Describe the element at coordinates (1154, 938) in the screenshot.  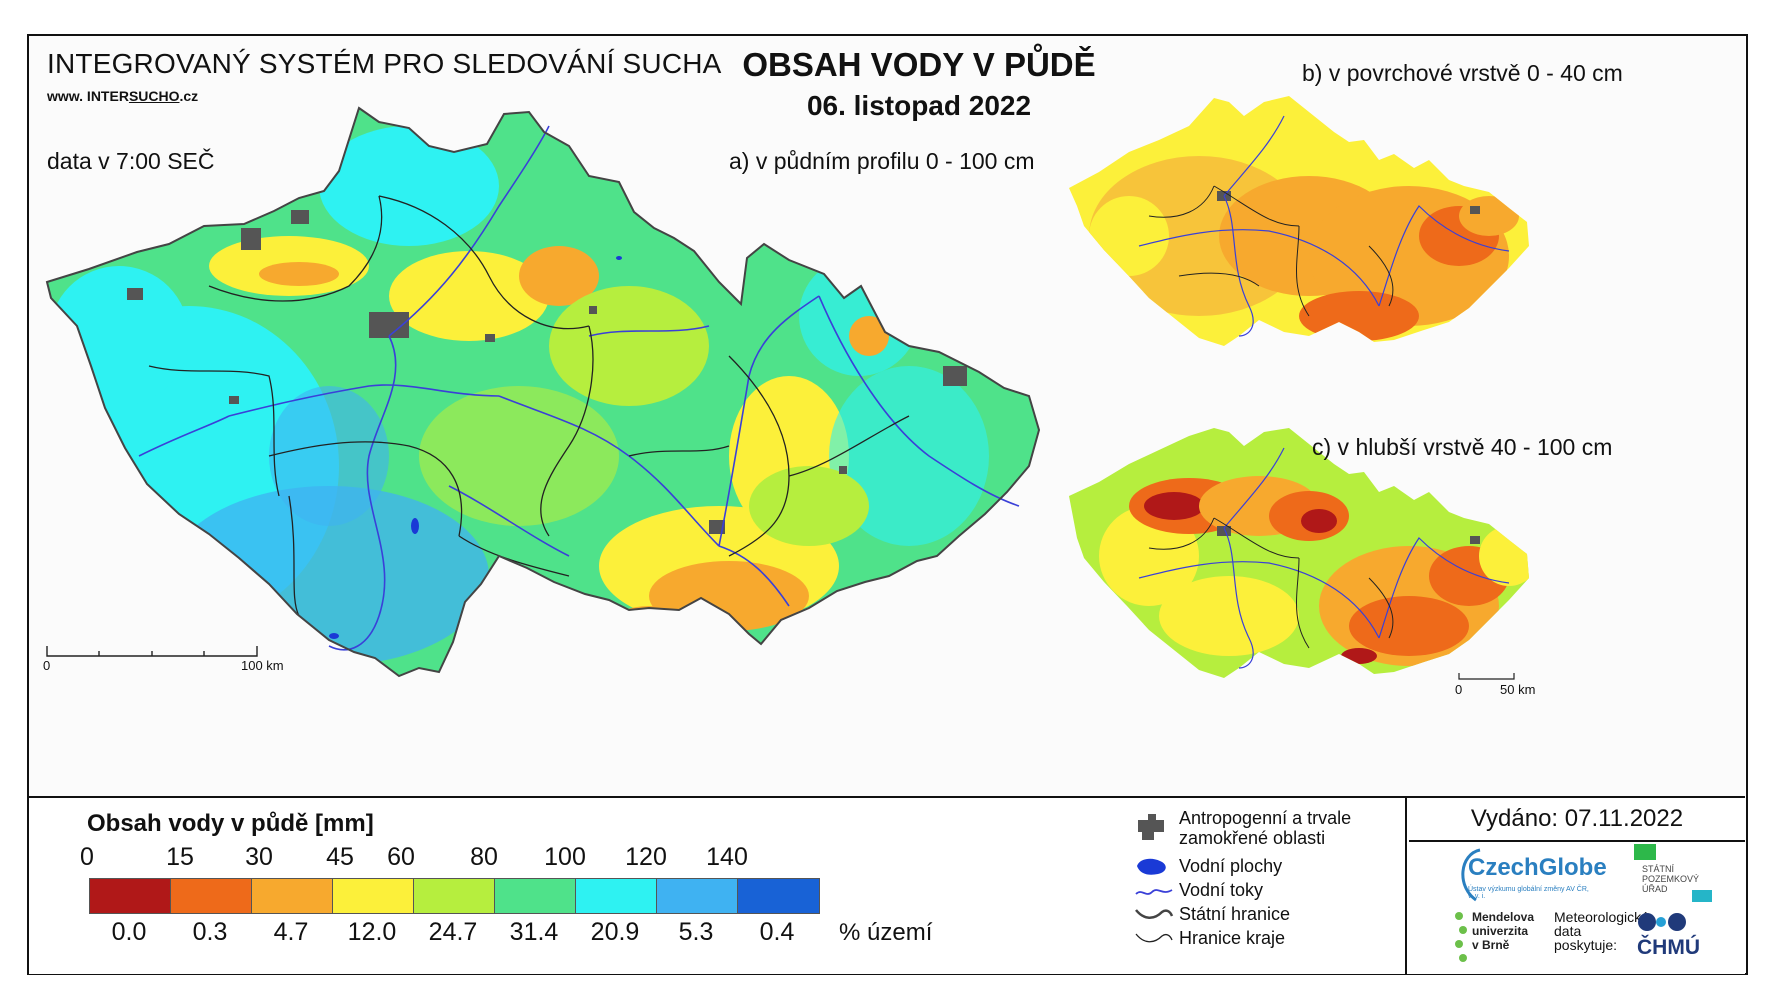
I see `region-border-icon` at that location.